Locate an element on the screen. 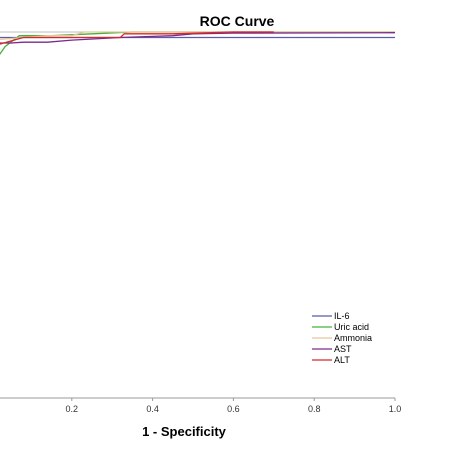 This screenshot has height=474, width=474. legend-label: ALT is located at coordinates (342, 360).